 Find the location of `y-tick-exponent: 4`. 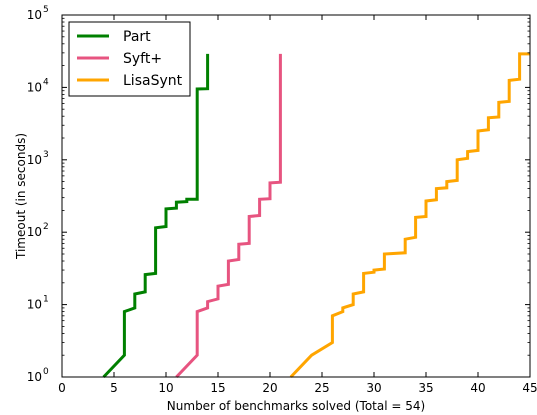

y-tick-exponent: 4 is located at coordinates (46, 82).